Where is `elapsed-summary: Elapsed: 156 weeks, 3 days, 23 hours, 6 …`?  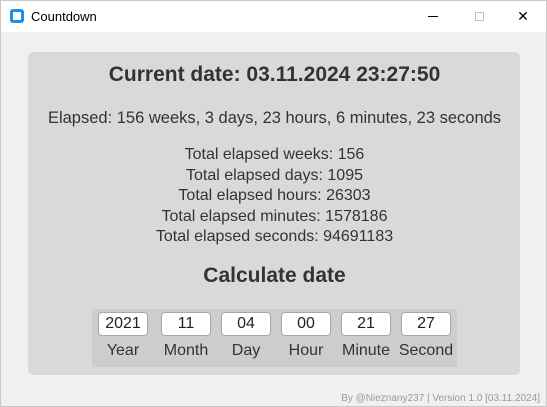
elapsed-summary: Elapsed: 156 weeks, 3 days, 23 hours, 6 … is located at coordinates (274, 118).